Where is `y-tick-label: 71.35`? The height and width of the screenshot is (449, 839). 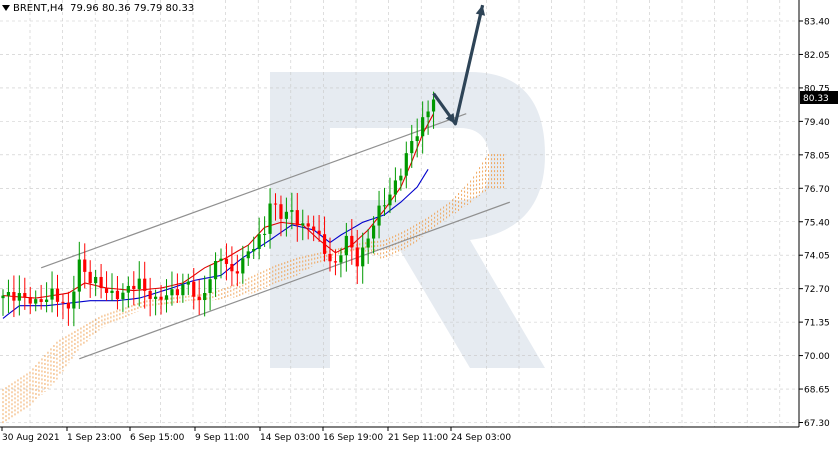 y-tick-label: 71.35 is located at coordinates (817, 324).